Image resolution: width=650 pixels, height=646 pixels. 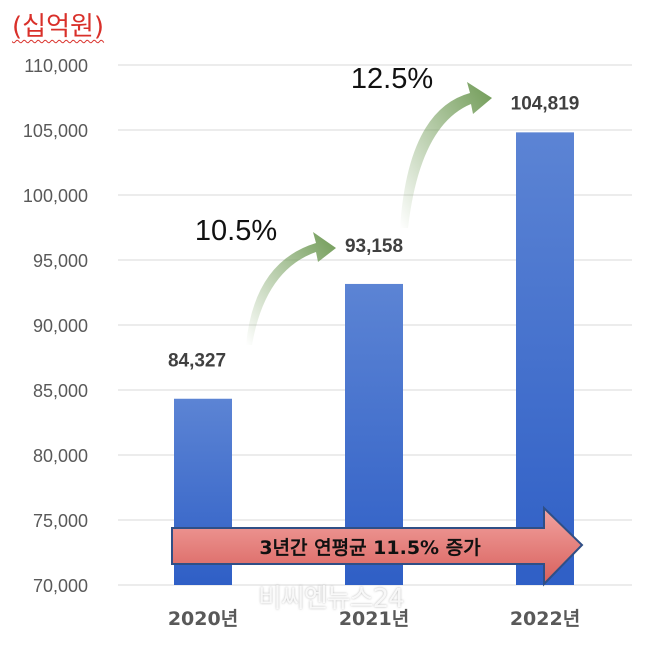 I want to click on summary-arrow-label: 3년간 연평균 11.5% 증가, so click(x=370, y=548).